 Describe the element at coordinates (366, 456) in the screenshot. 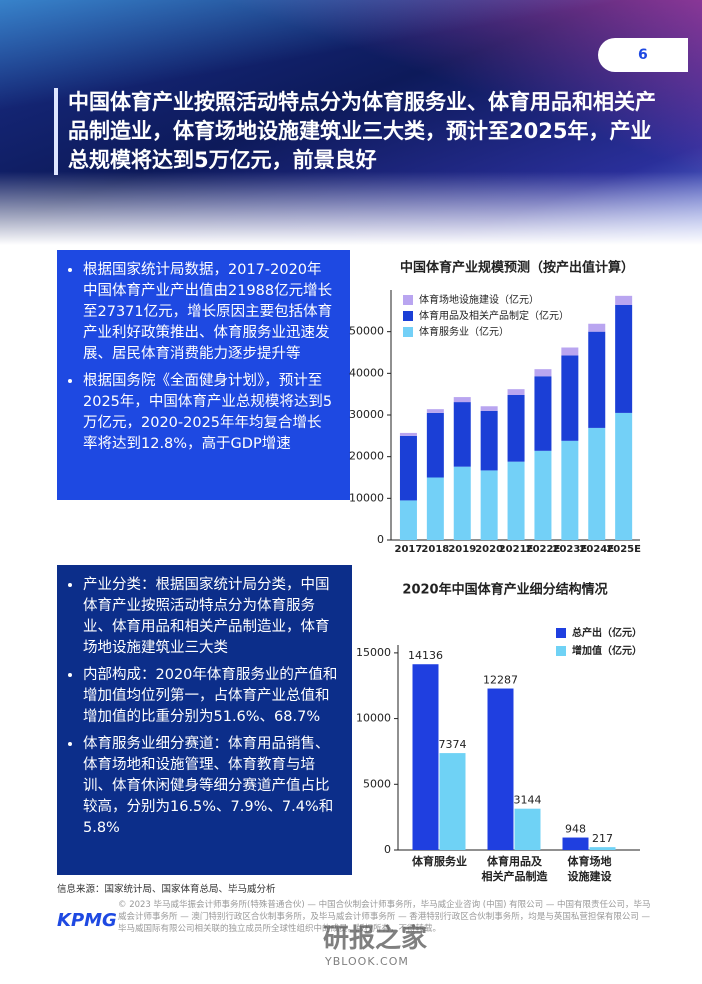

I see `y-tick-label: 20000` at that location.